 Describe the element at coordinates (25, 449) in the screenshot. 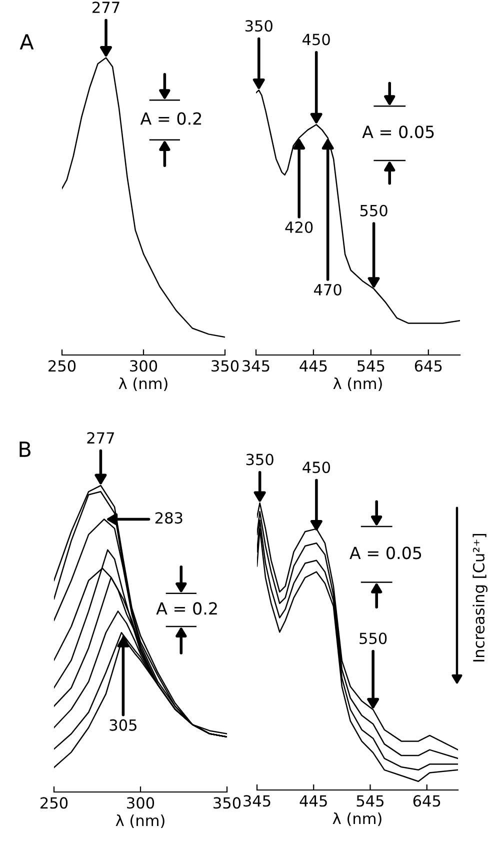

I see `text: B` at that location.